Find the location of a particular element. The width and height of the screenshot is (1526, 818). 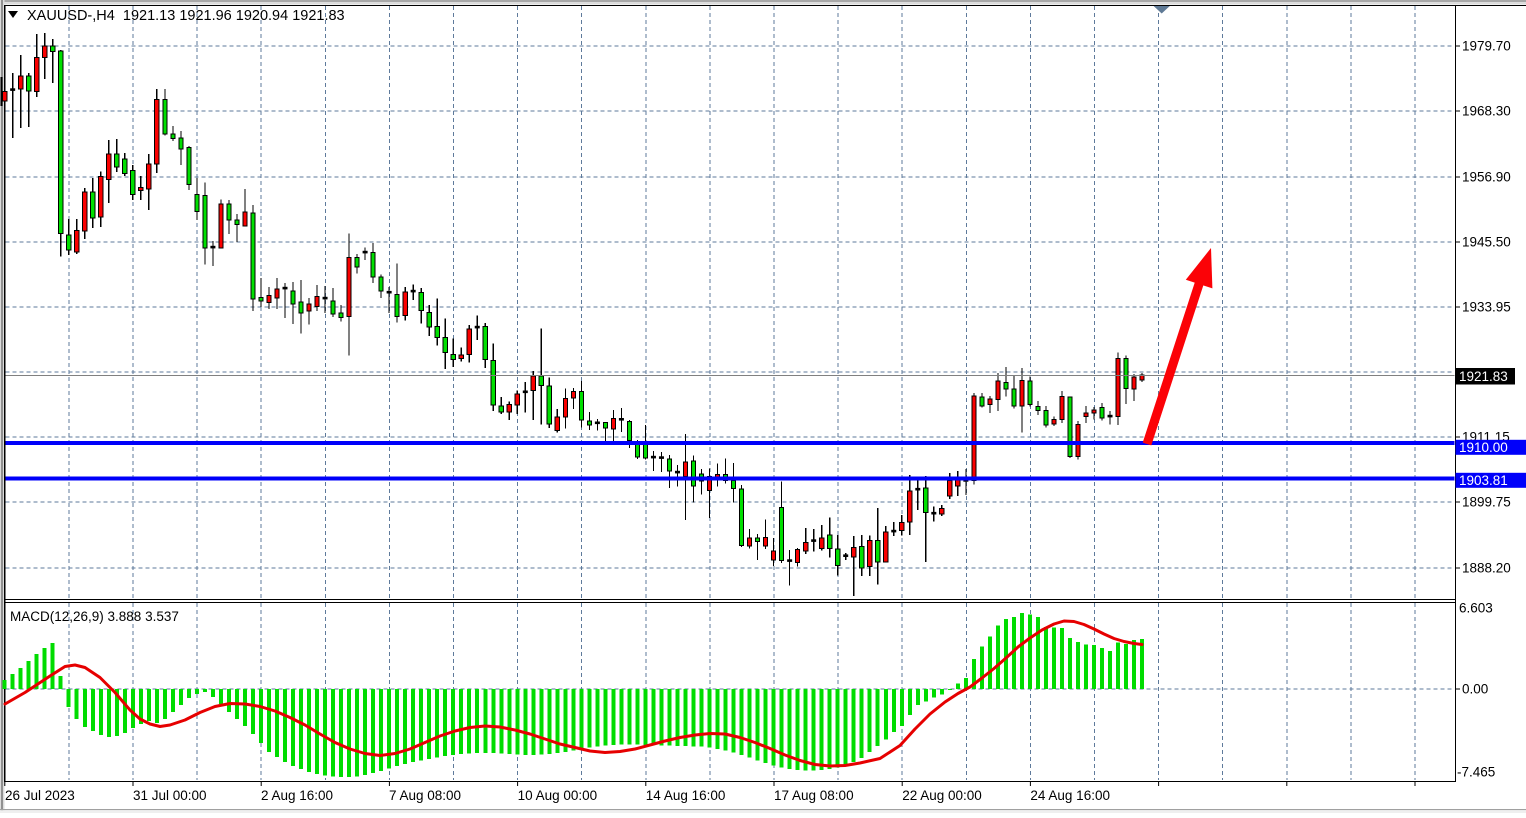

svg-text: 1899.75 is located at coordinates (1486, 502).